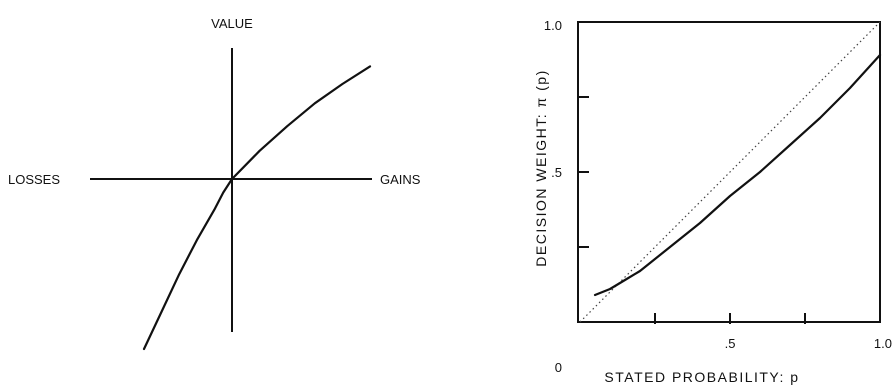  I want to click on y-axis-label: DECISION WEIGHT: π (p), so click(541, 167).